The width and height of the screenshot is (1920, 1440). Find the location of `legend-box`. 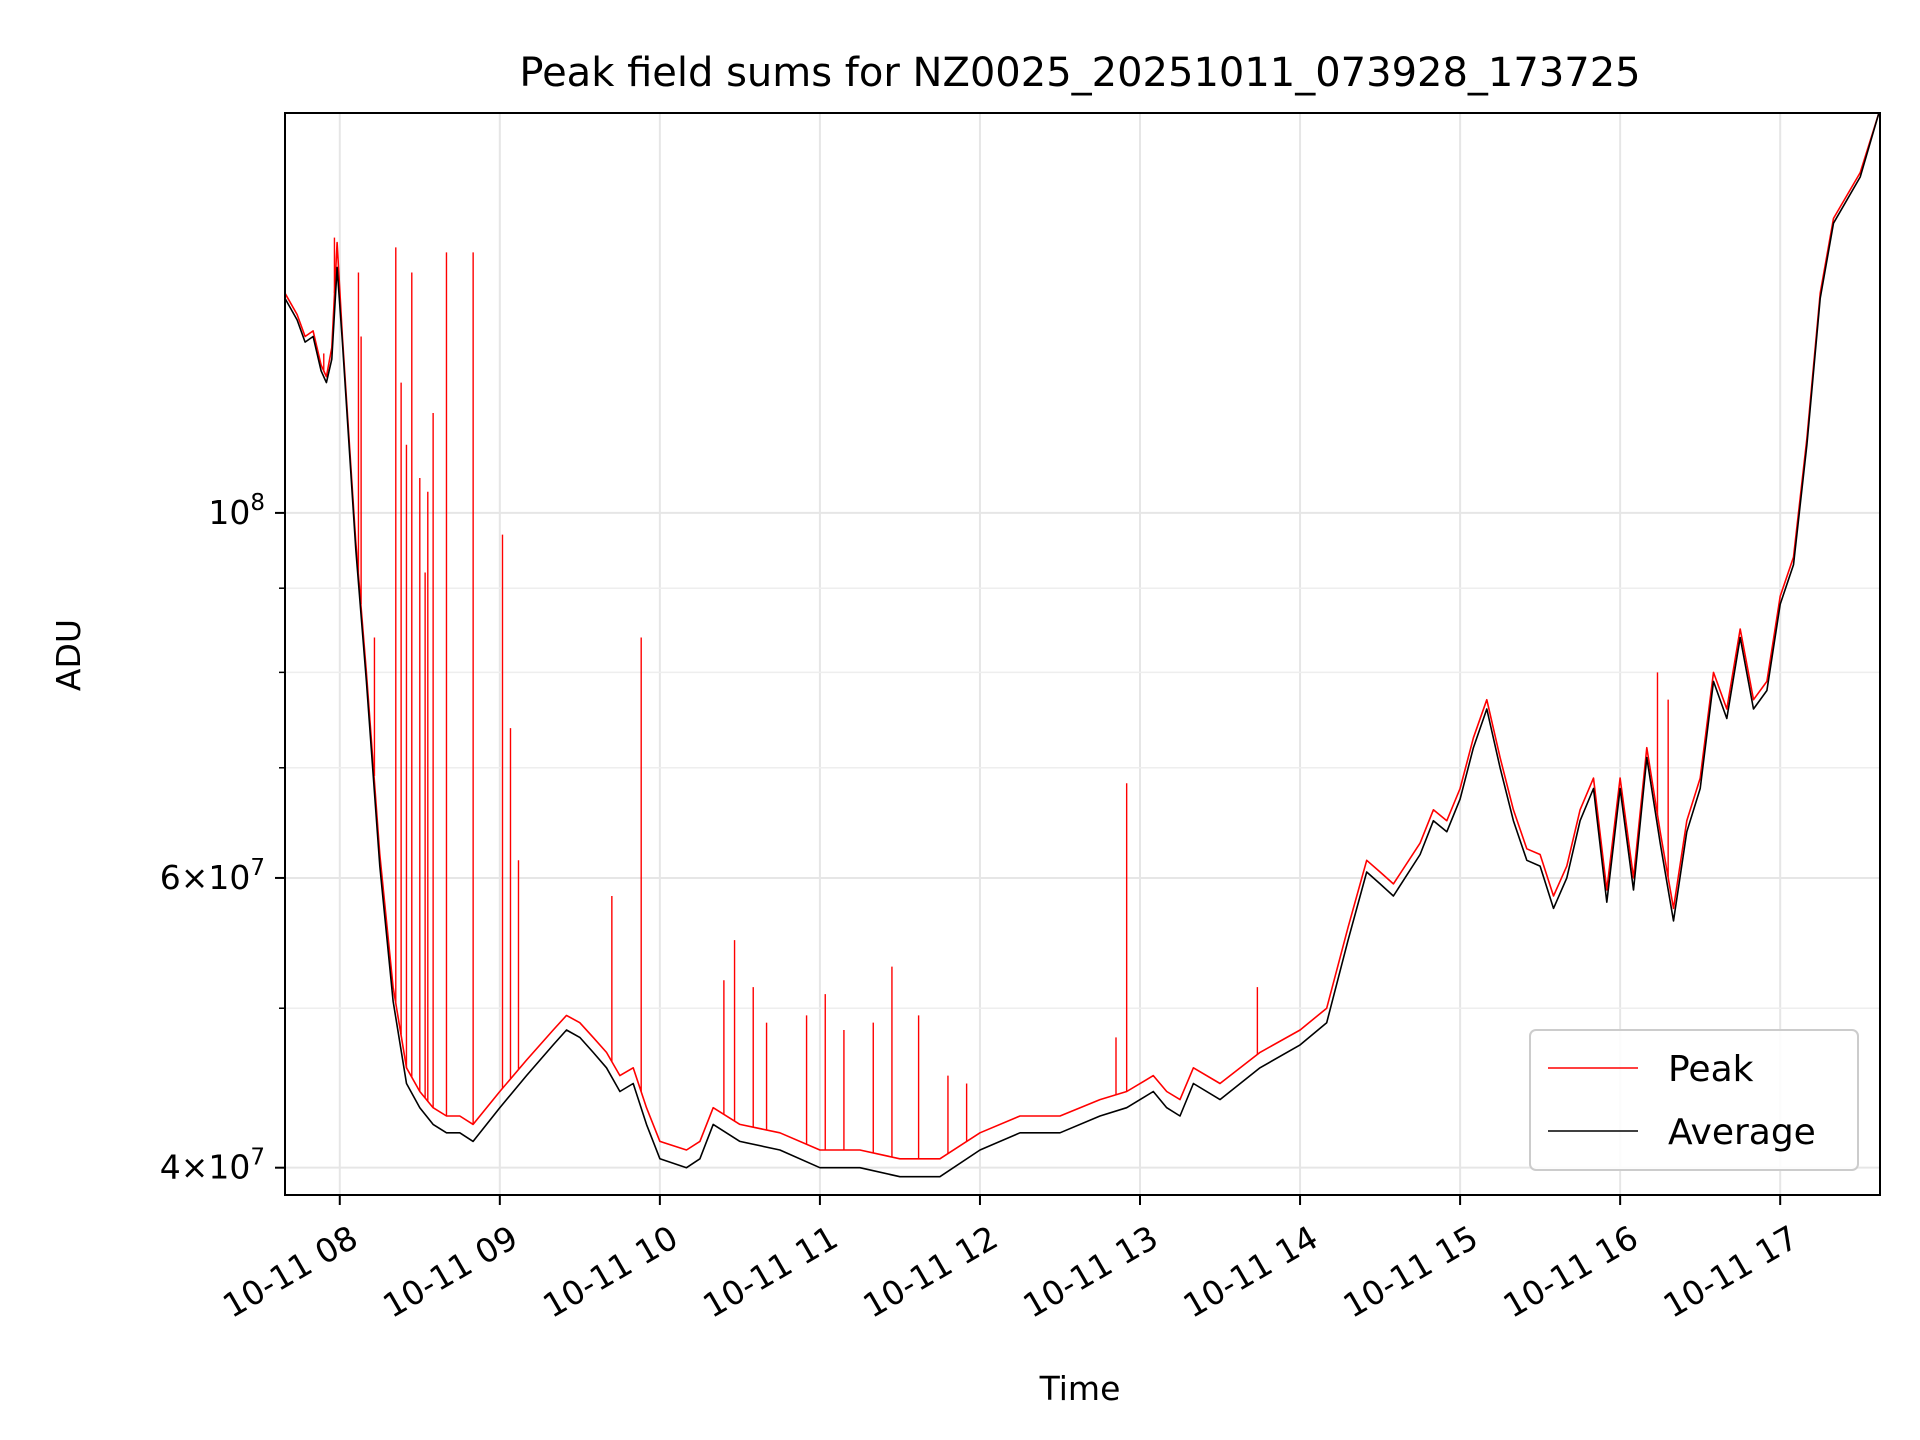

legend-box is located at coordinates (1694, 1100).